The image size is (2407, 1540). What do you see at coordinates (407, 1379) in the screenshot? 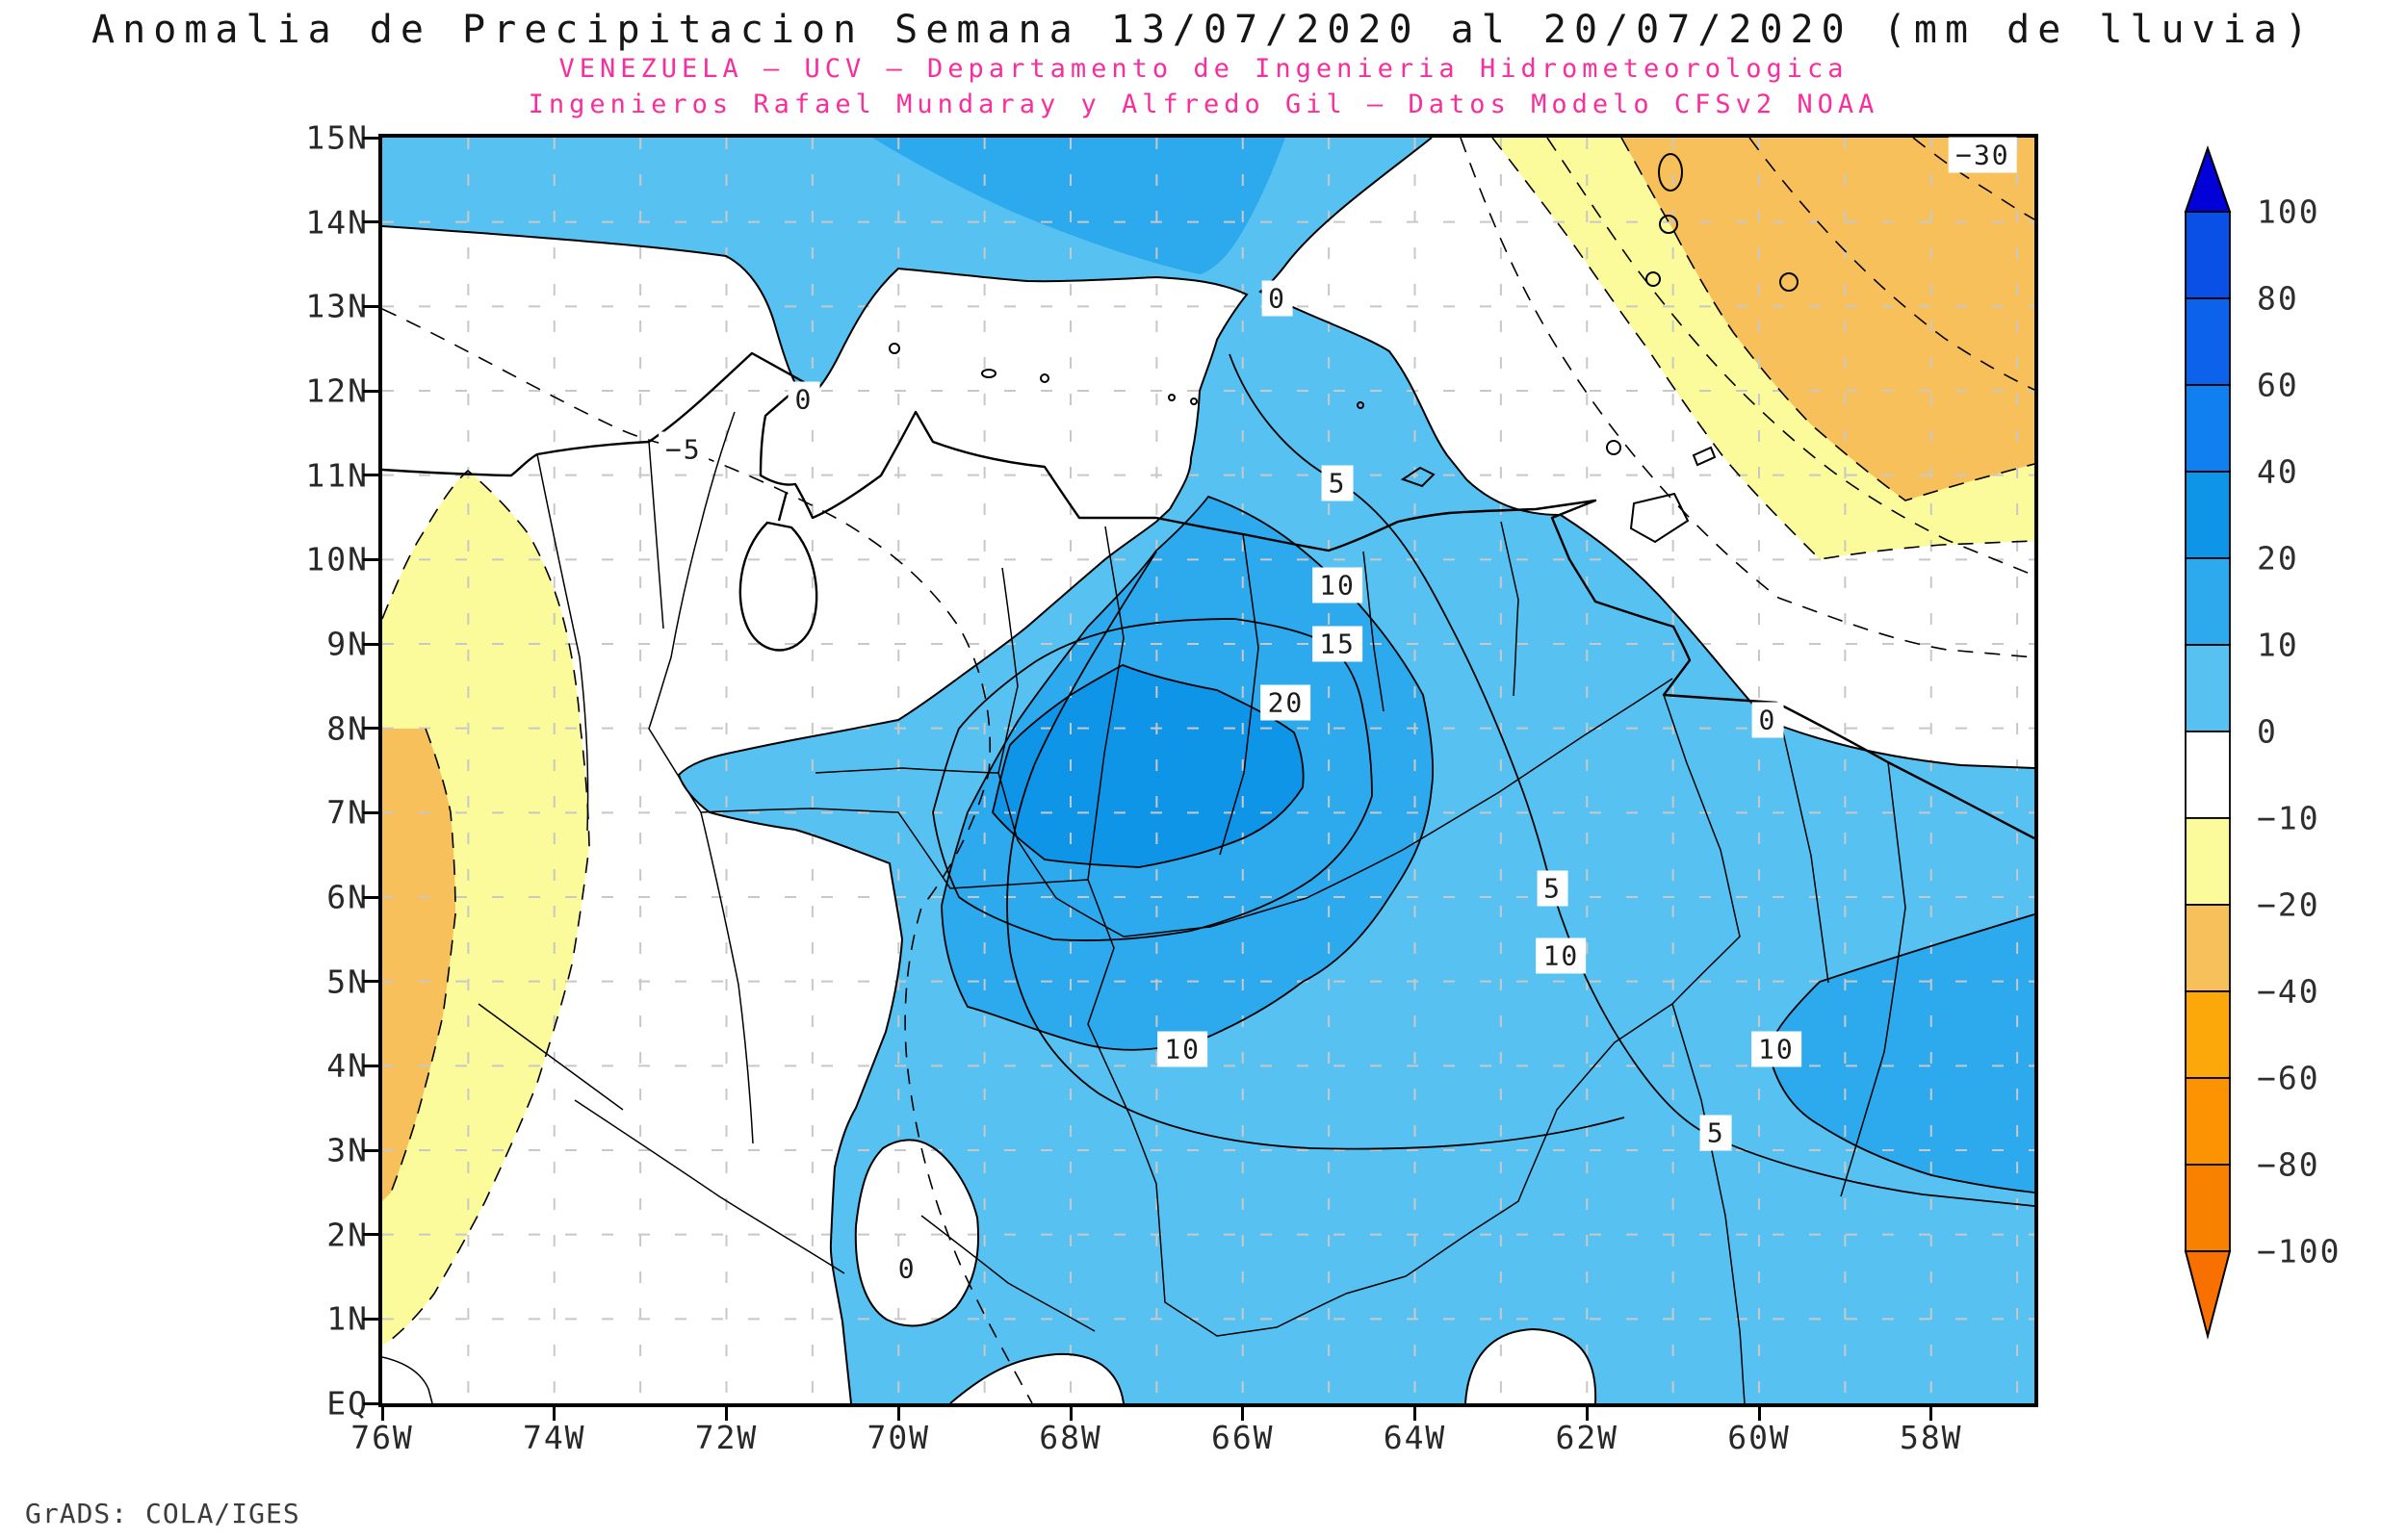
I see `pacific-coast-southwest` at bounding box center [407, 1379].